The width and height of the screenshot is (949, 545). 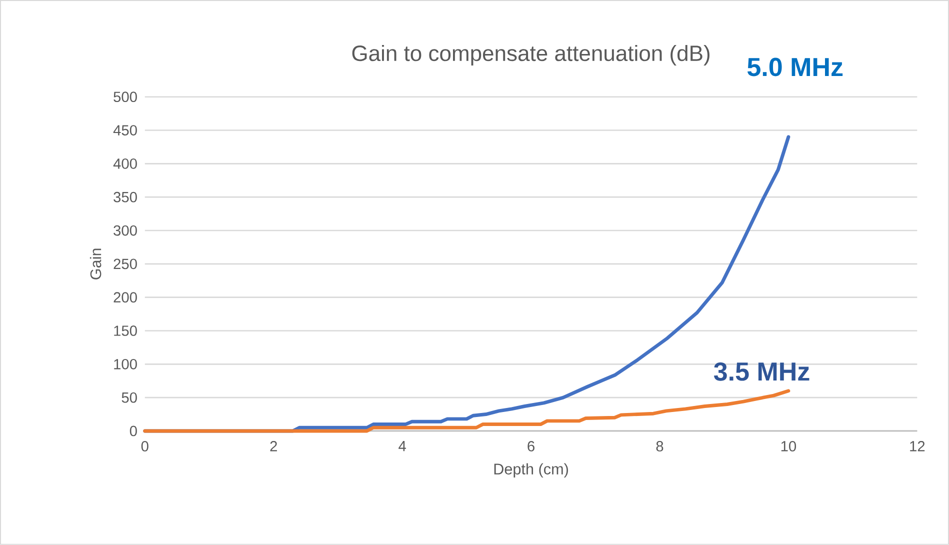 I want to click on y-tick-label: 400, so click(x=125, y=163).